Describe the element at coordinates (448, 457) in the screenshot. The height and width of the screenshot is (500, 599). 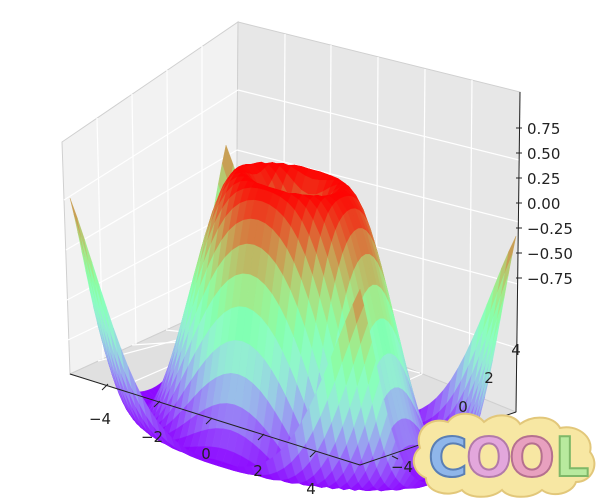
I see `sticker-letter-c: C` at that location.